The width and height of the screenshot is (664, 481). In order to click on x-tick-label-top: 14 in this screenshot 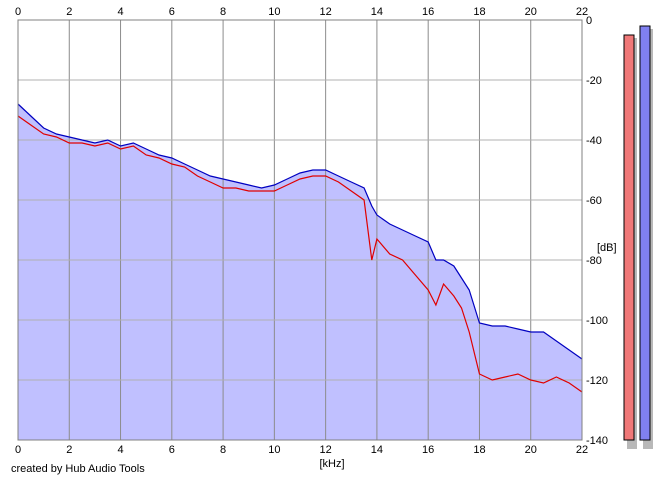, I will do `click(377, 12)`.